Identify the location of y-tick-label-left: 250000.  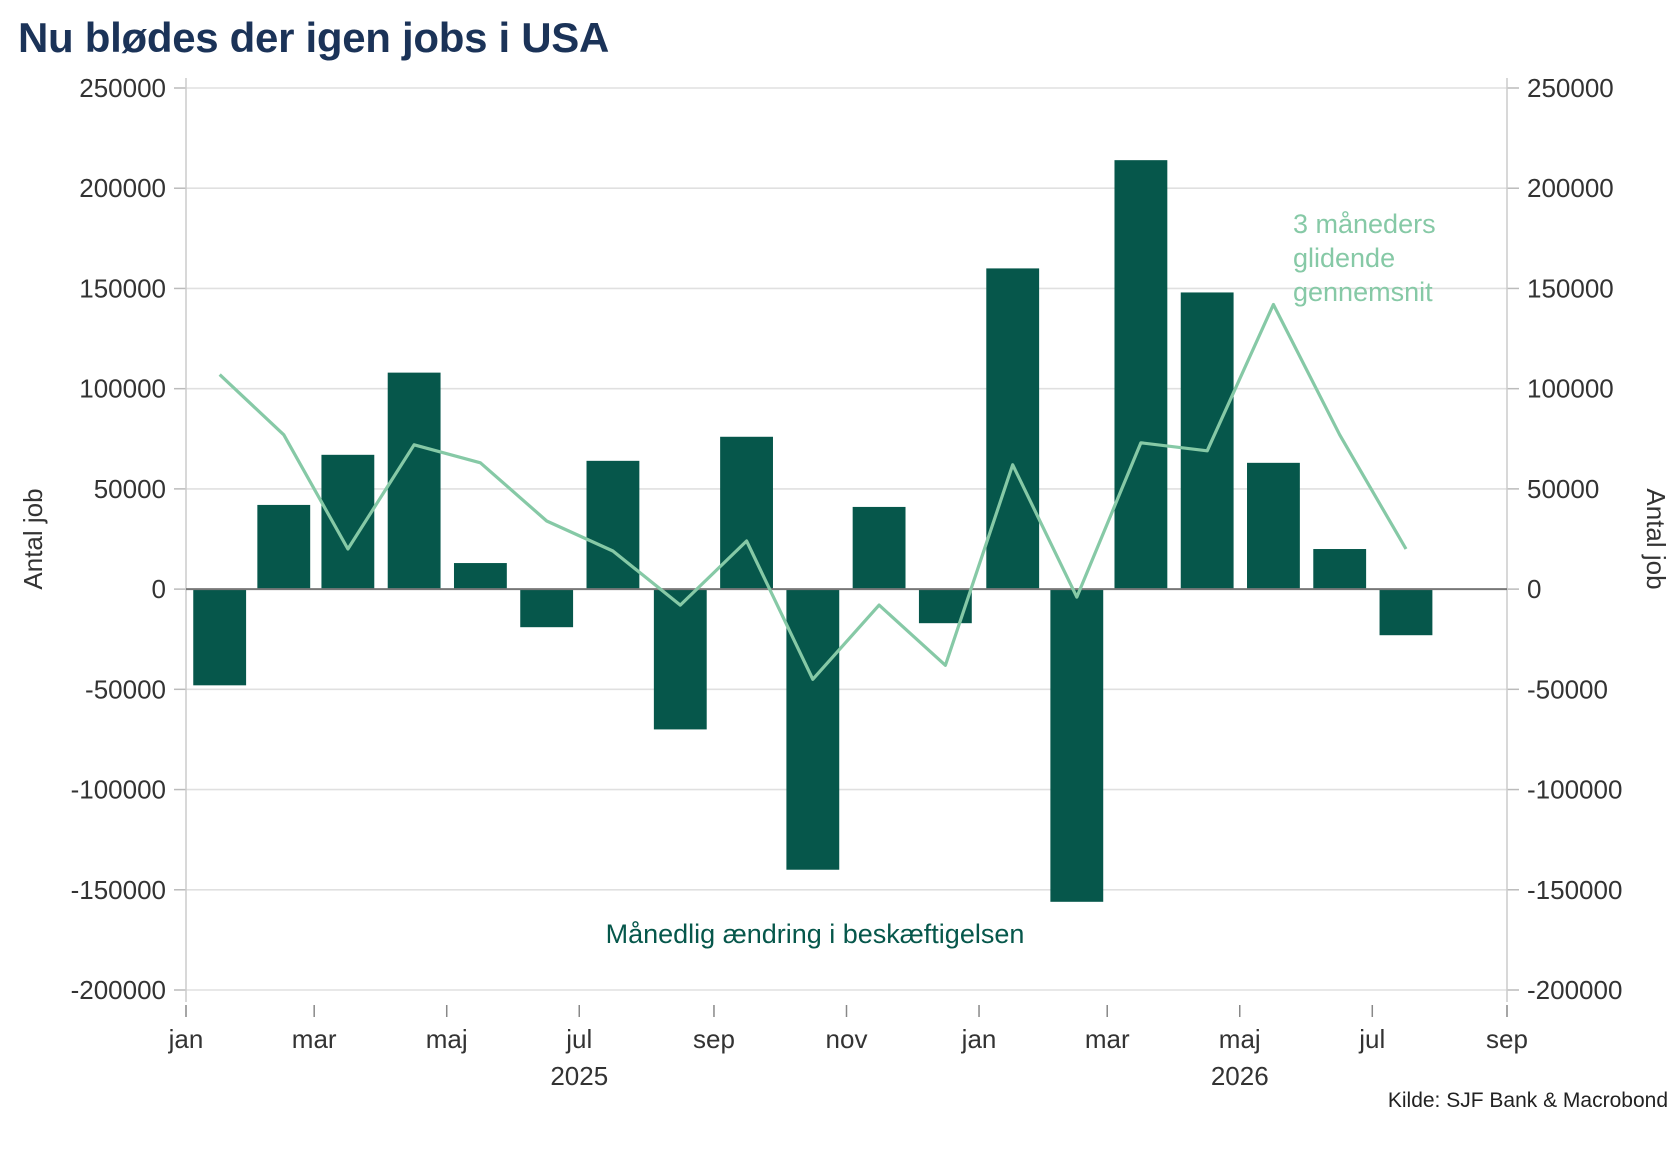
(122, 88).